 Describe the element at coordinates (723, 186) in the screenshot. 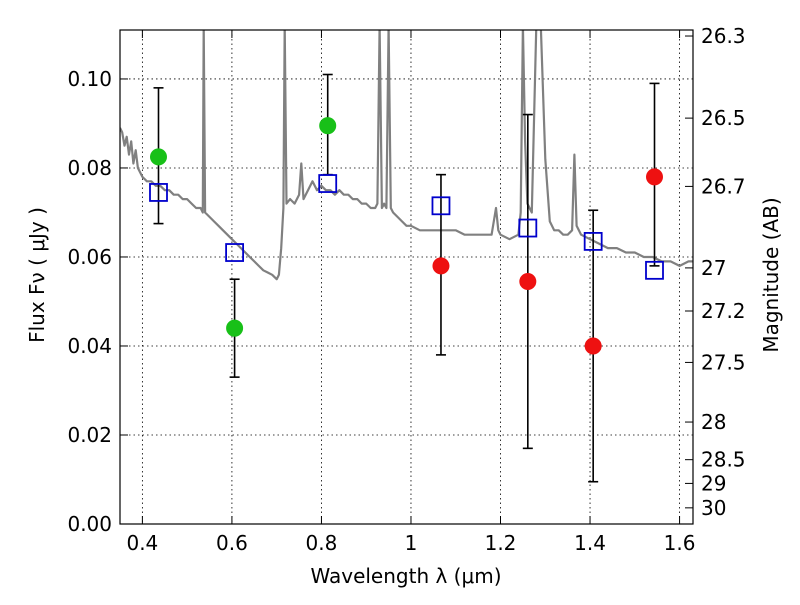

I see `right-tick-label: 26.7` at that location.